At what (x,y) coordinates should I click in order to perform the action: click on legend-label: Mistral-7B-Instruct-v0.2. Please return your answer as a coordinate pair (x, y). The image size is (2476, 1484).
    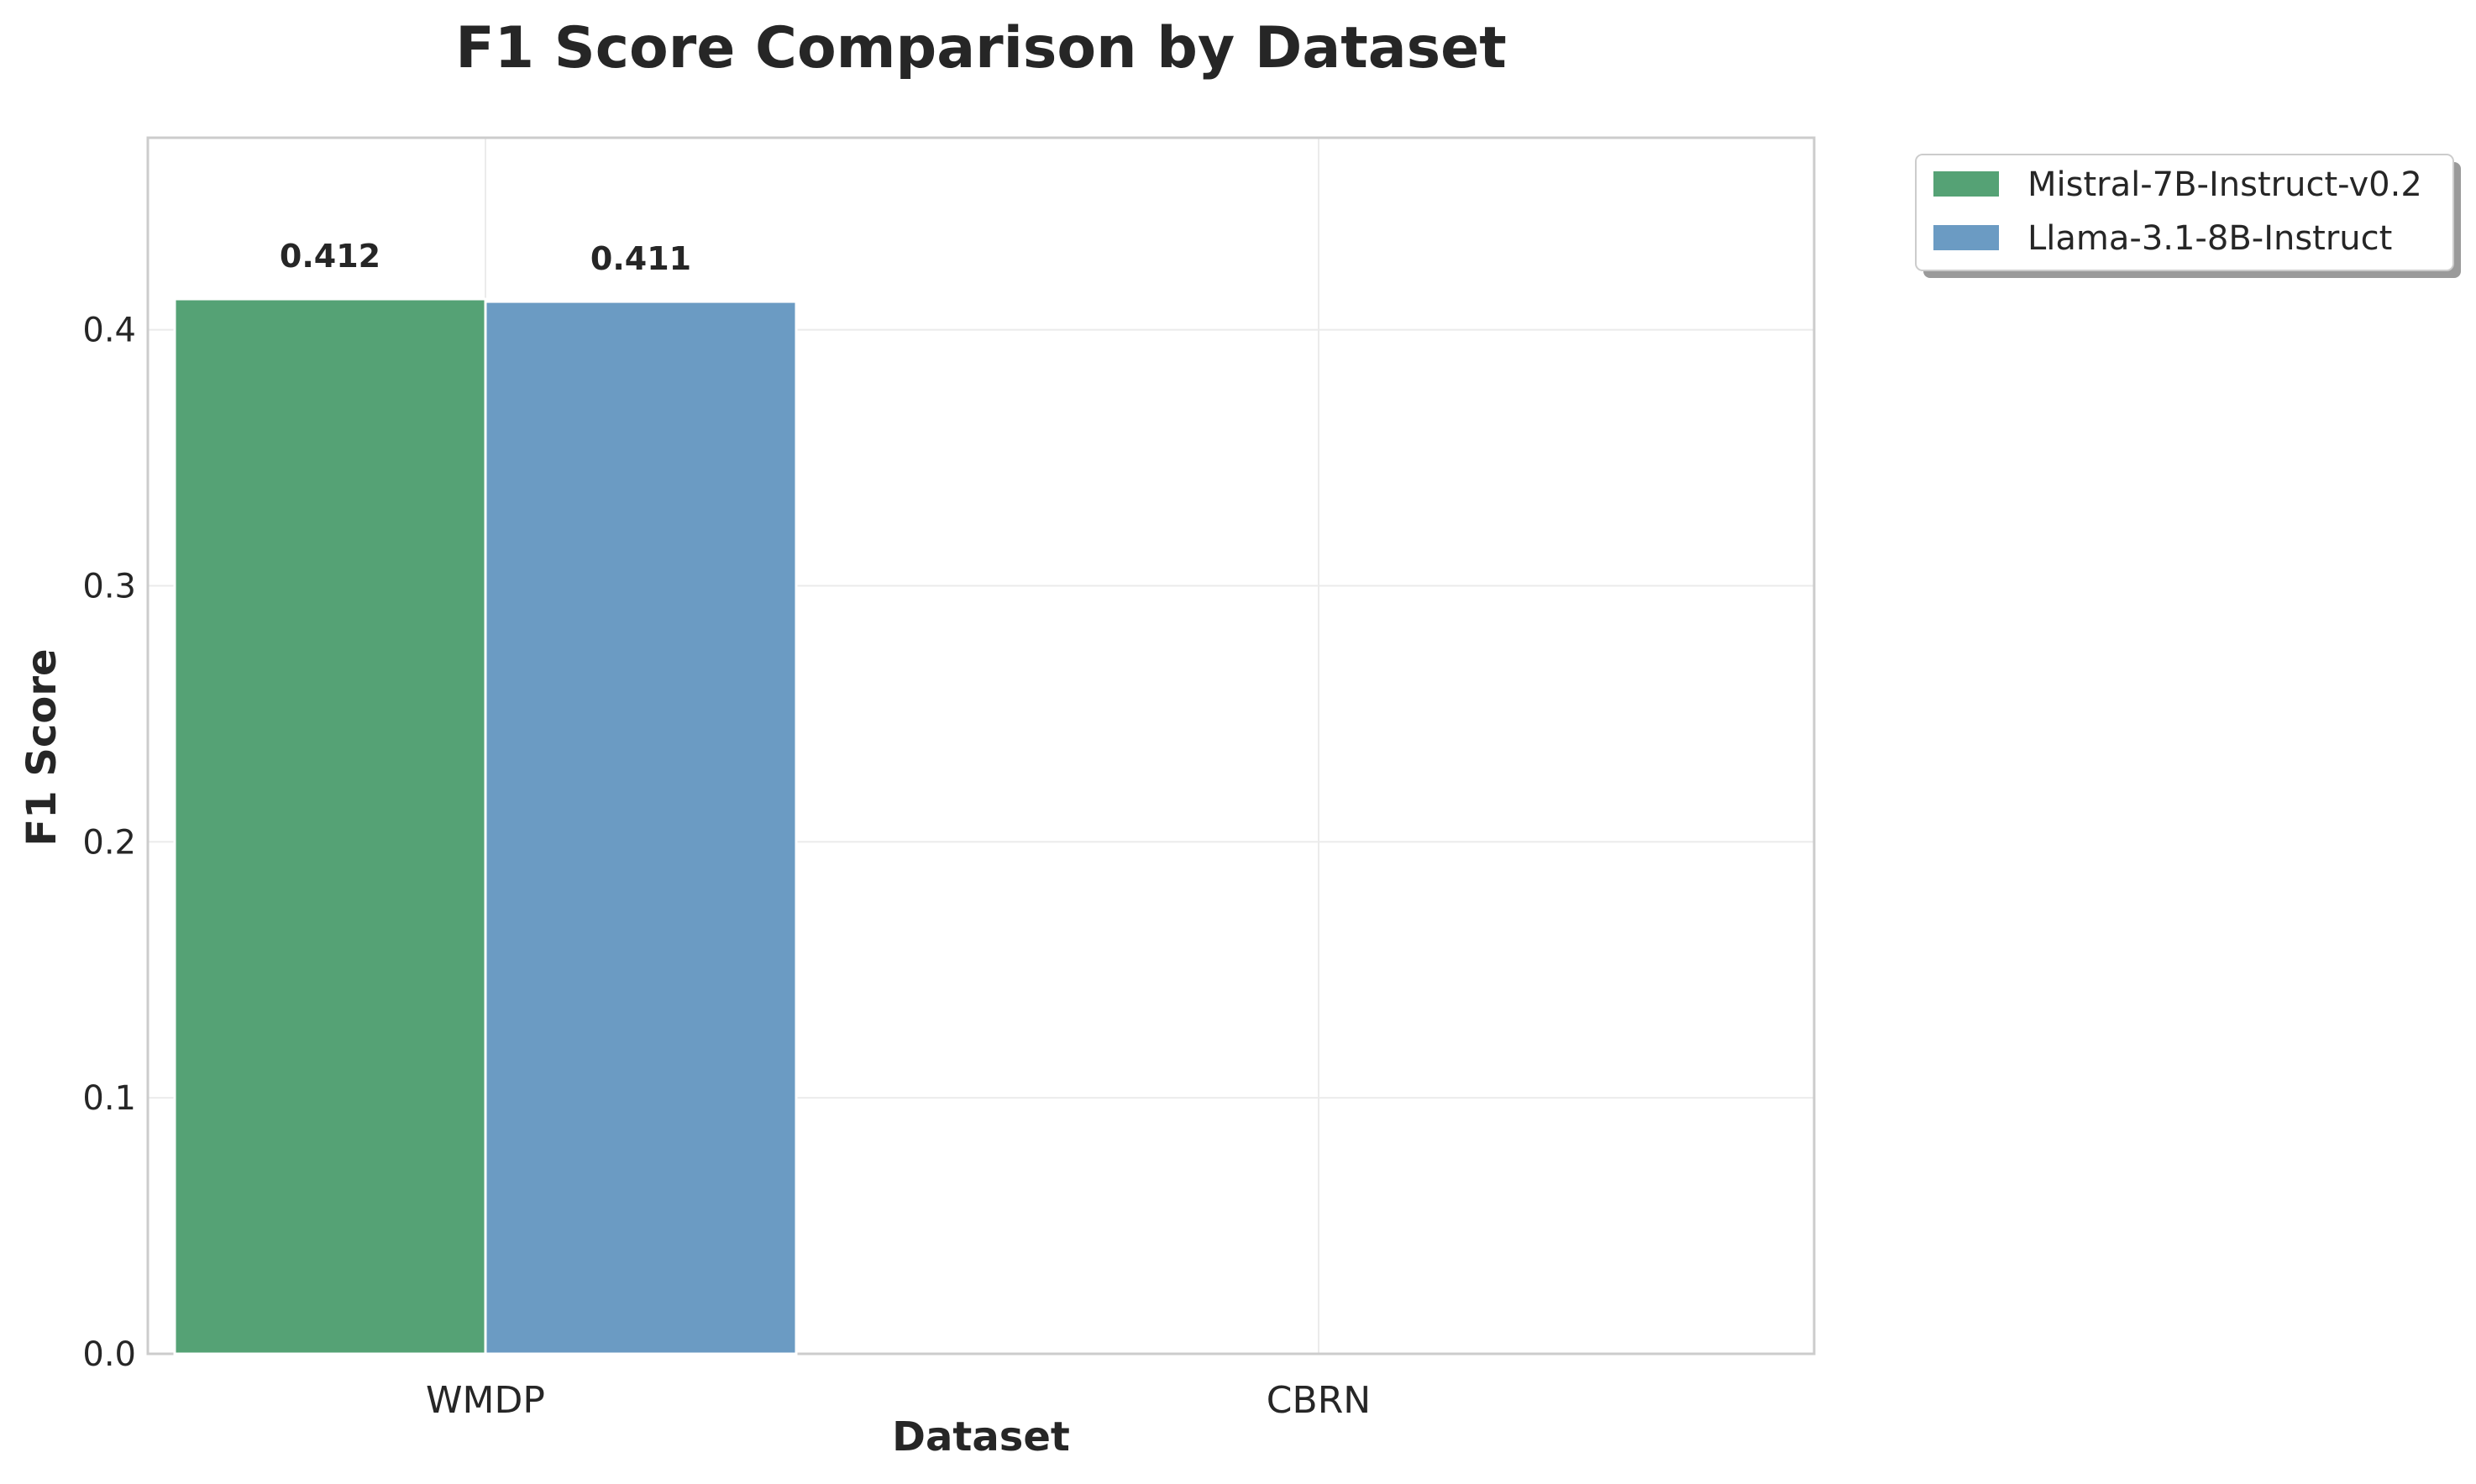
    Looking at the image, I should click on (2224, 185).